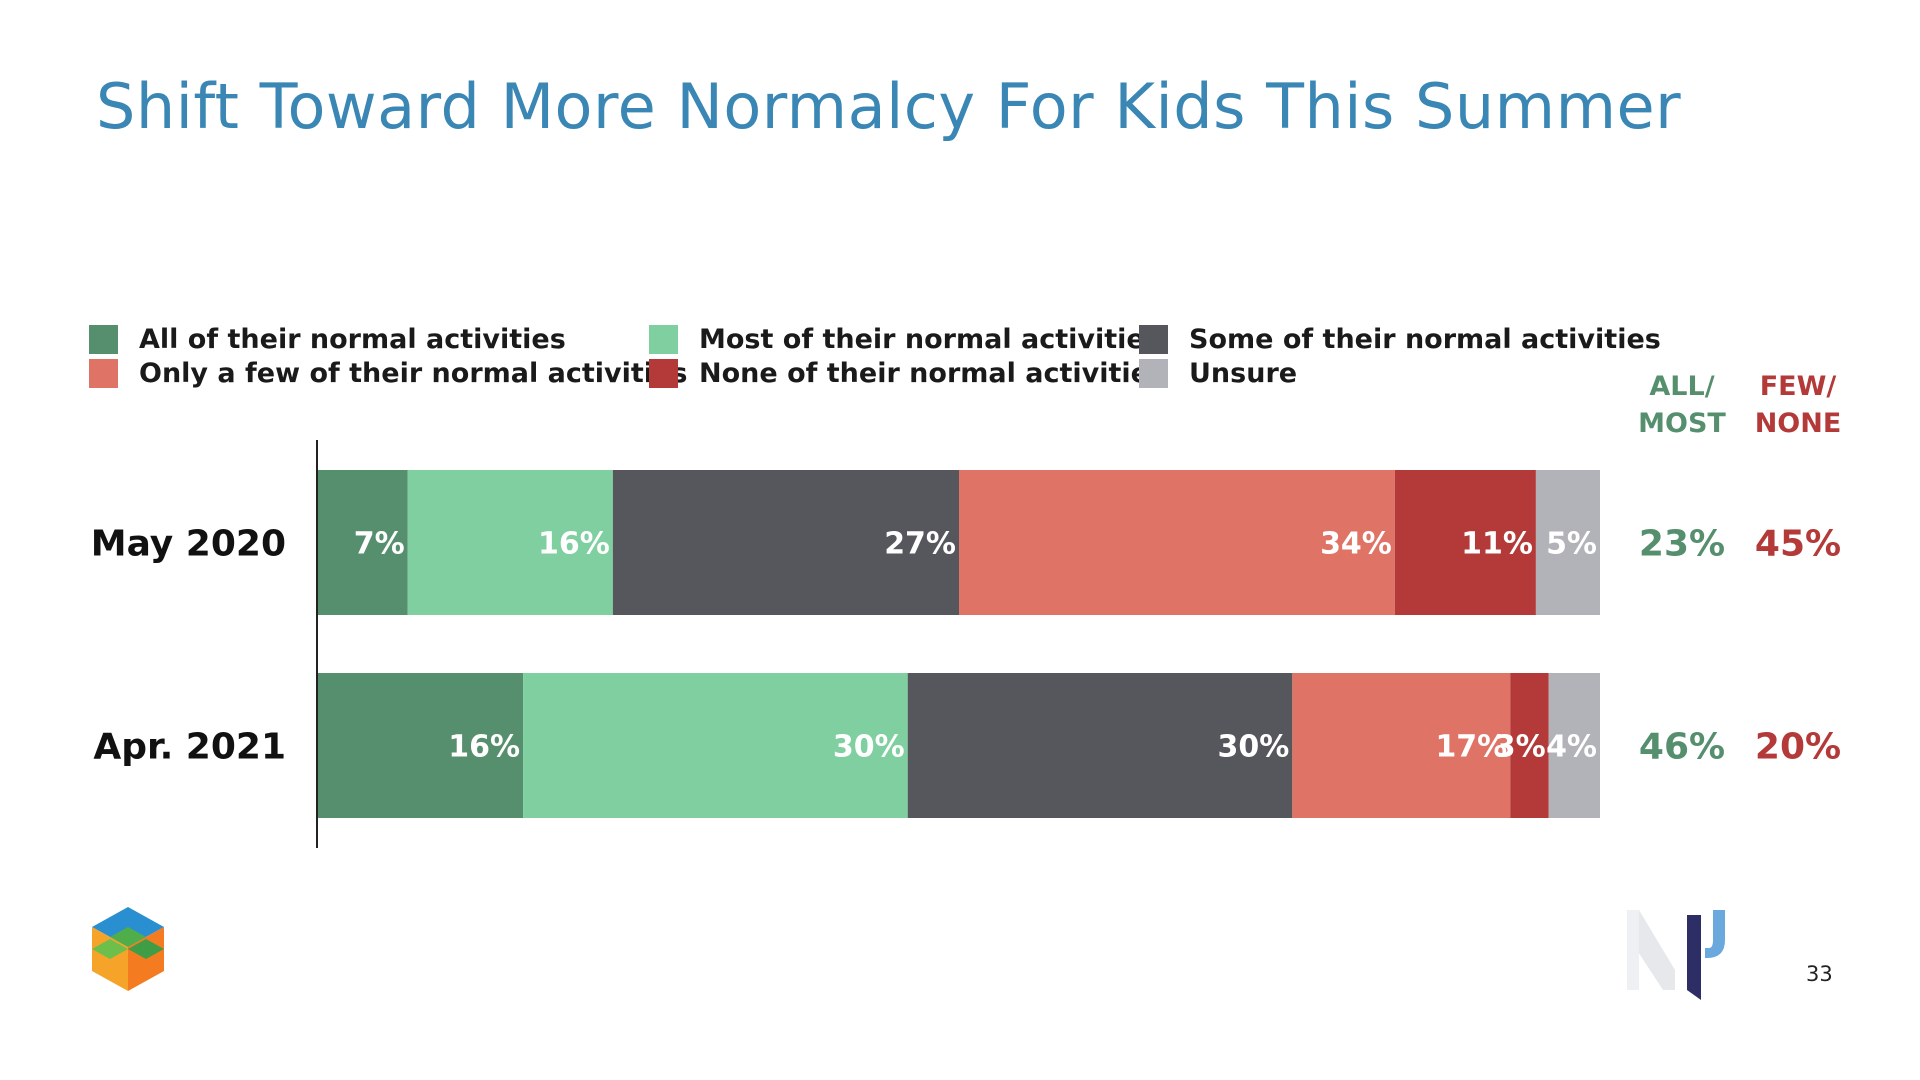 This screenshot has width=1920, height=1080. Describe the element at coordinates (188, 544) in the screenshot. I see `category-label-may-2020: May 2020` at that location.